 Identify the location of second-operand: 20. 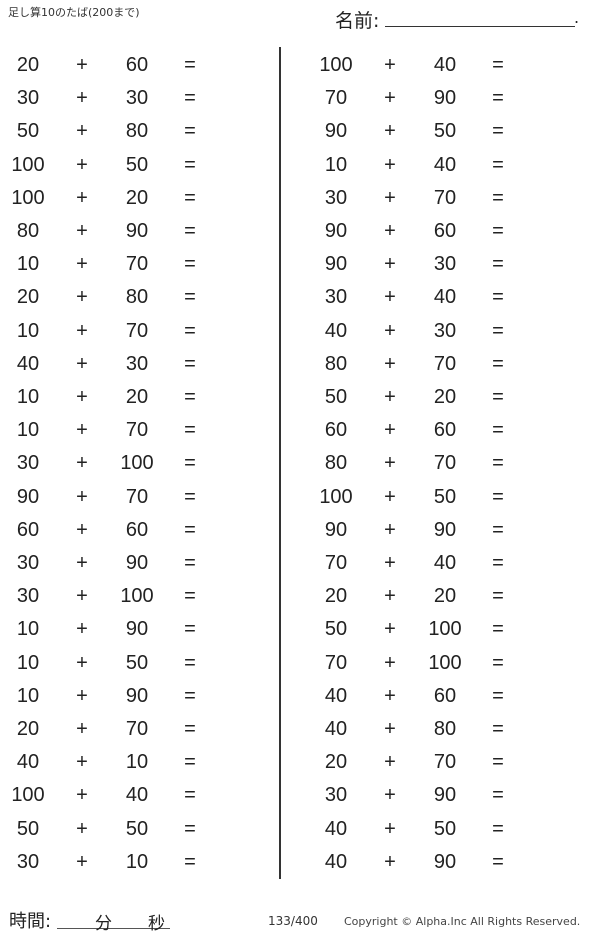
(445, 397).